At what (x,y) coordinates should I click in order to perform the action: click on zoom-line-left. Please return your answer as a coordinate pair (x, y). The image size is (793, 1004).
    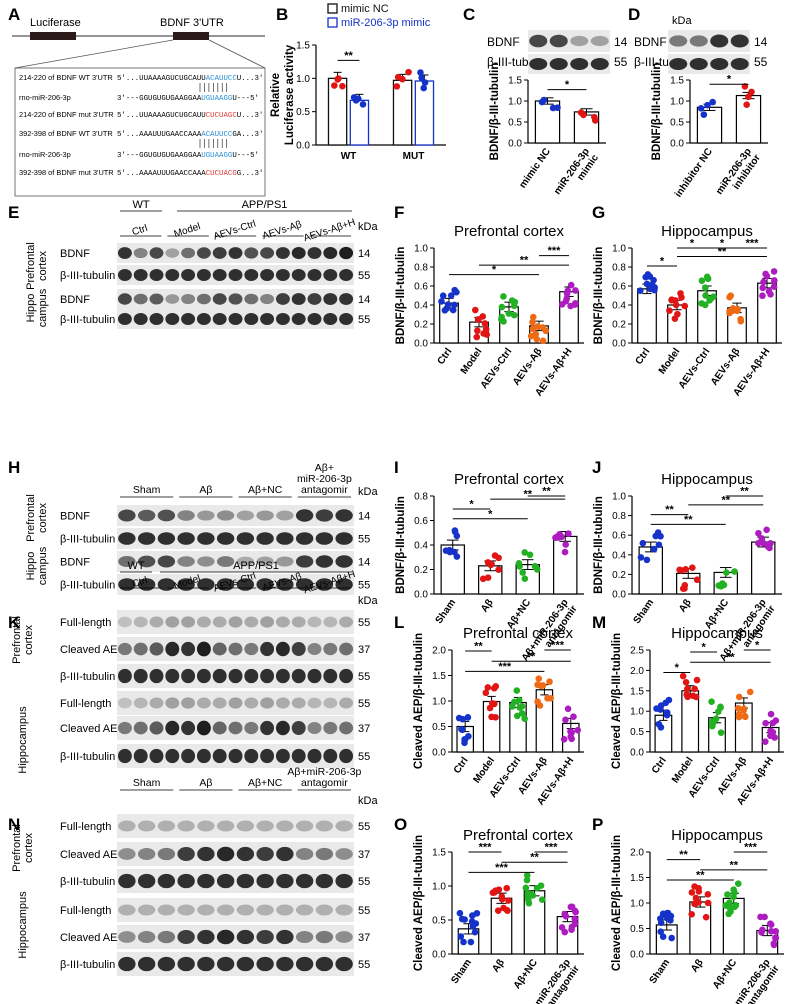
    Looking at the image, I should click on (94, 54).